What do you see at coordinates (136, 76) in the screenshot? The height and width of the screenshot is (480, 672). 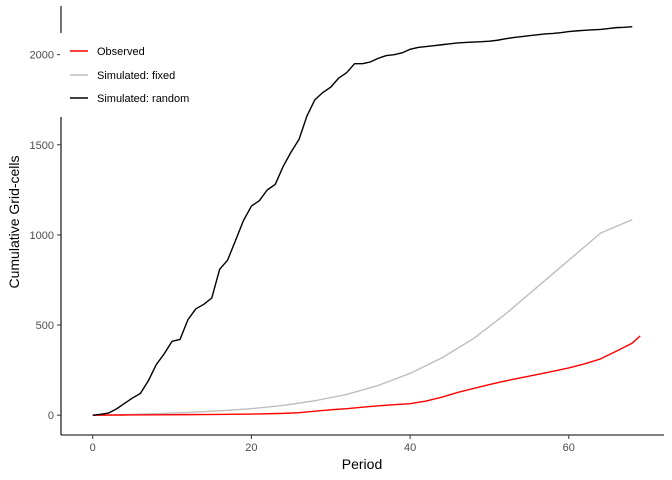 I see `legend-label-simulated-fixed: Simulated: fixed` at bounding box center [136, 76].